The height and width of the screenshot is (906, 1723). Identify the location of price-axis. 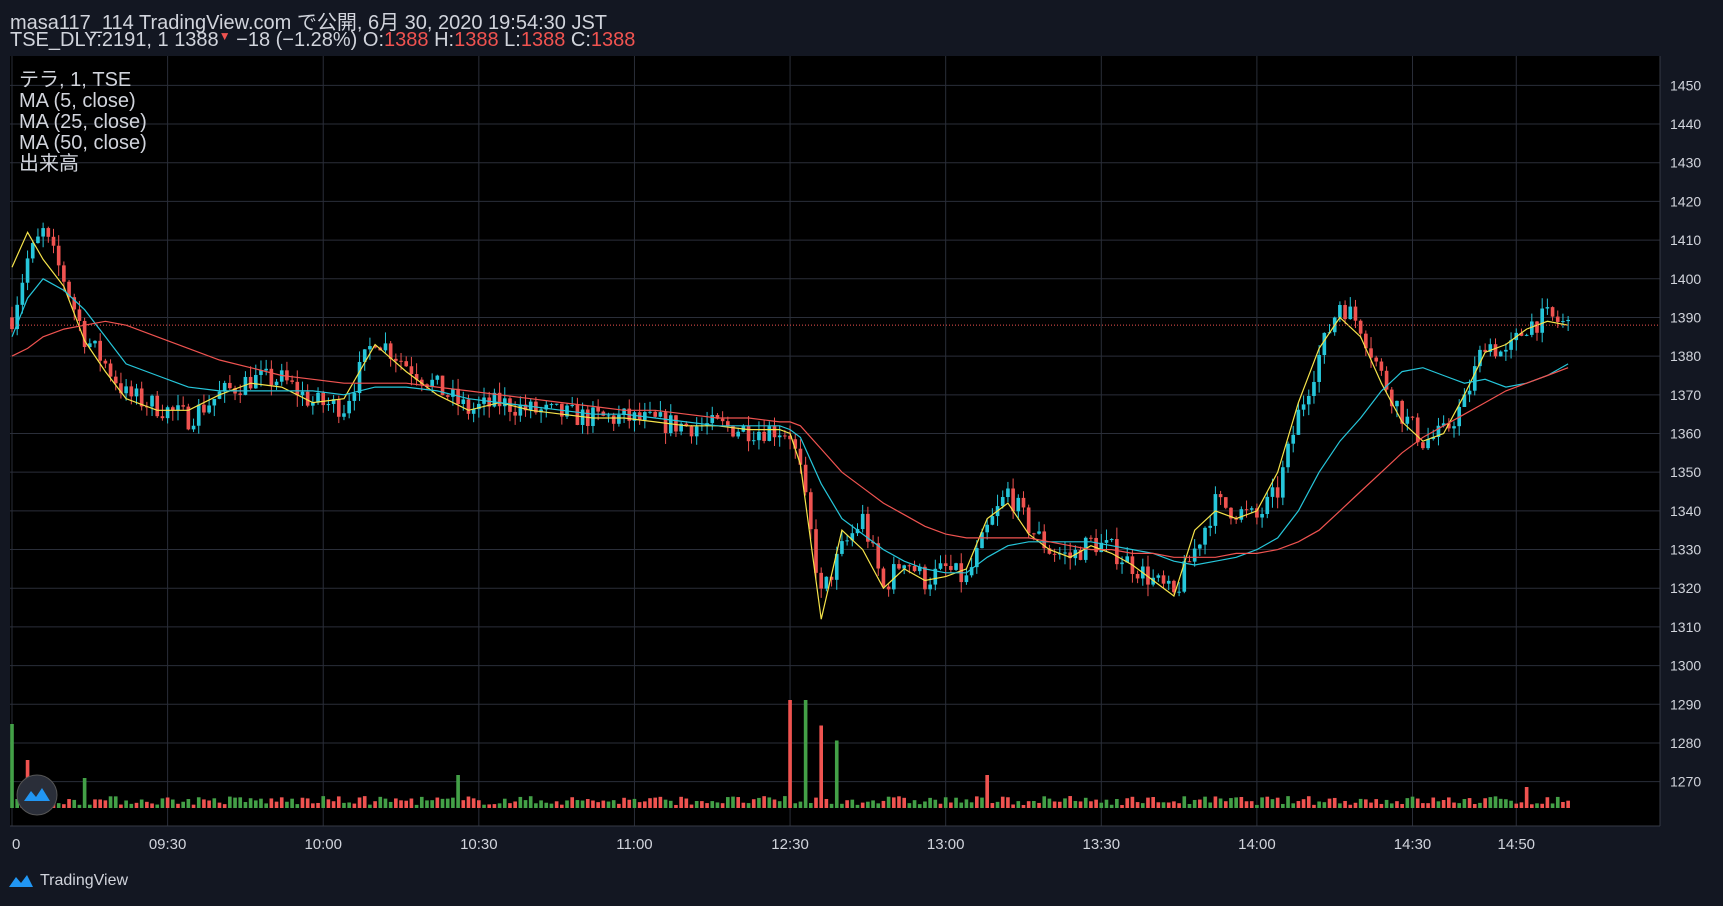
(1691, 441).